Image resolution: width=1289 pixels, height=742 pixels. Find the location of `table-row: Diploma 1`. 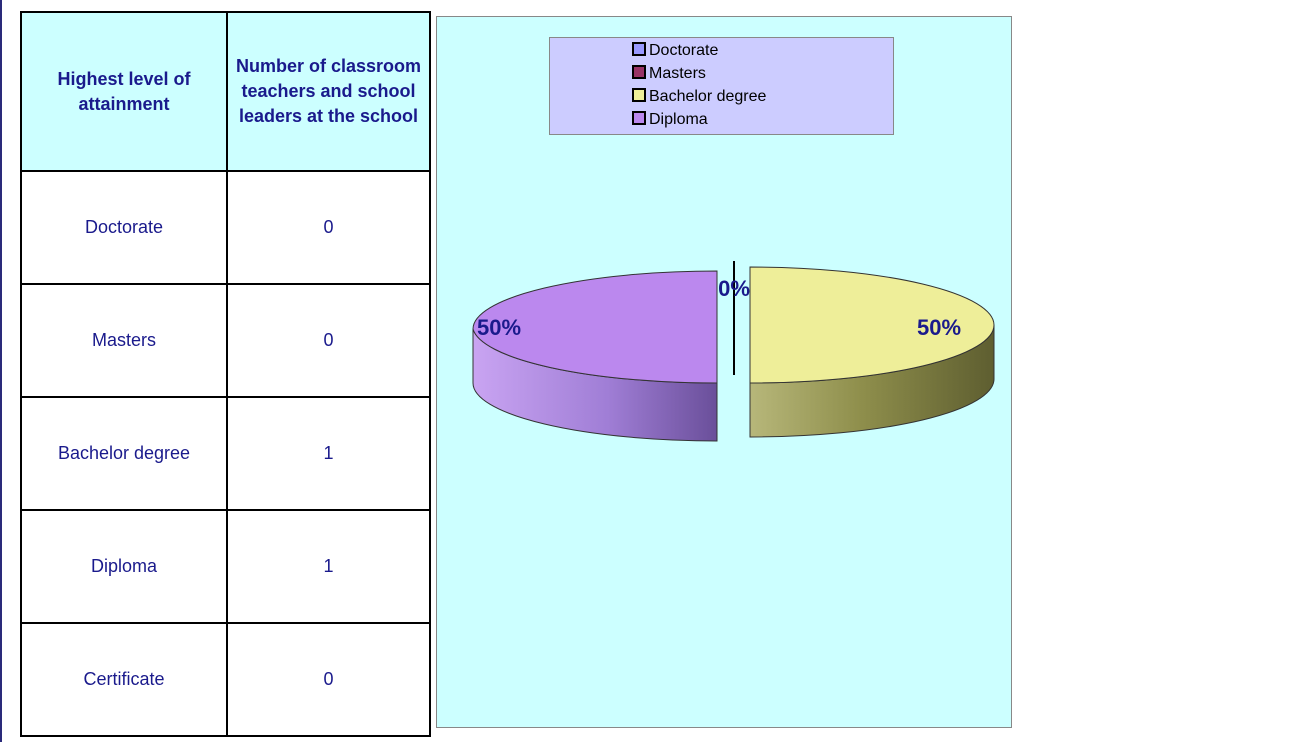

table-row: Diploma 1 is located at coordinates (225, 566).